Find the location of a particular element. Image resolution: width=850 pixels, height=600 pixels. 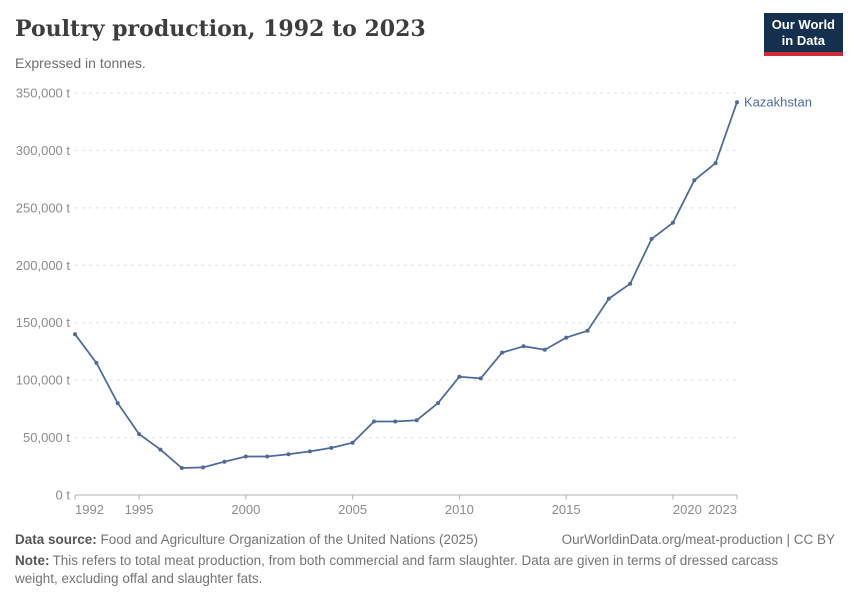

data-source-label: Data source: is located at coordinates (56, 539).